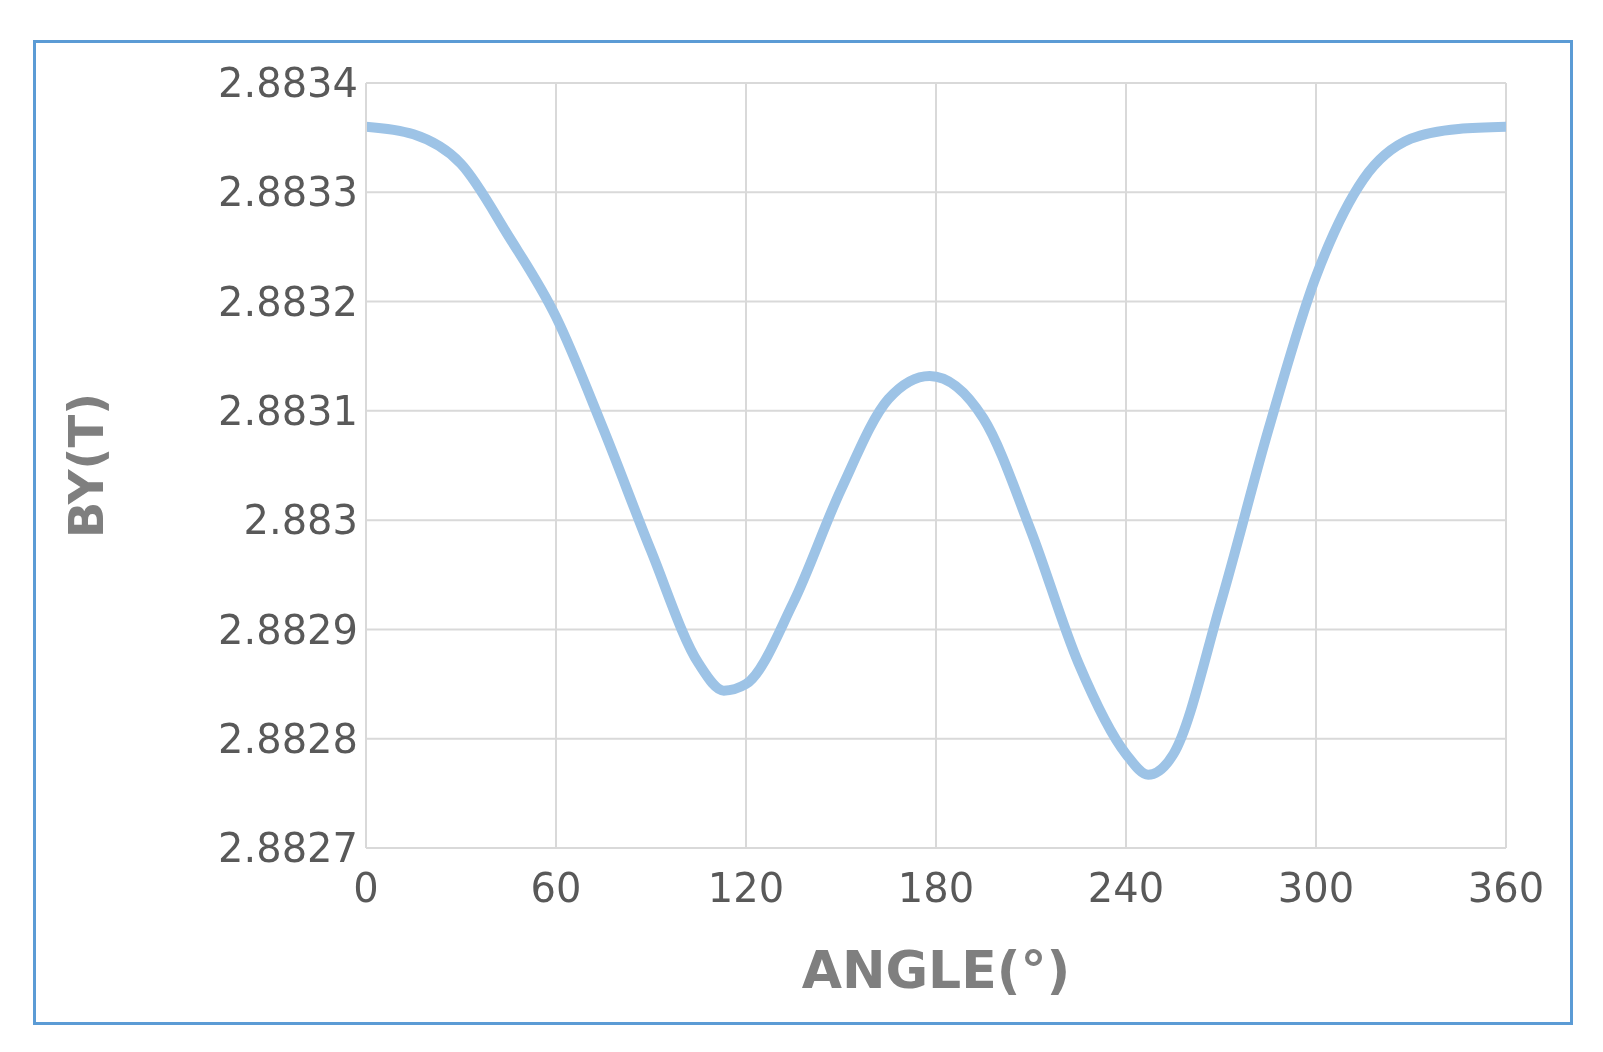 The image size is (1603, 1052). I want to click on x-tick-label: 240, so click(1126, 888).